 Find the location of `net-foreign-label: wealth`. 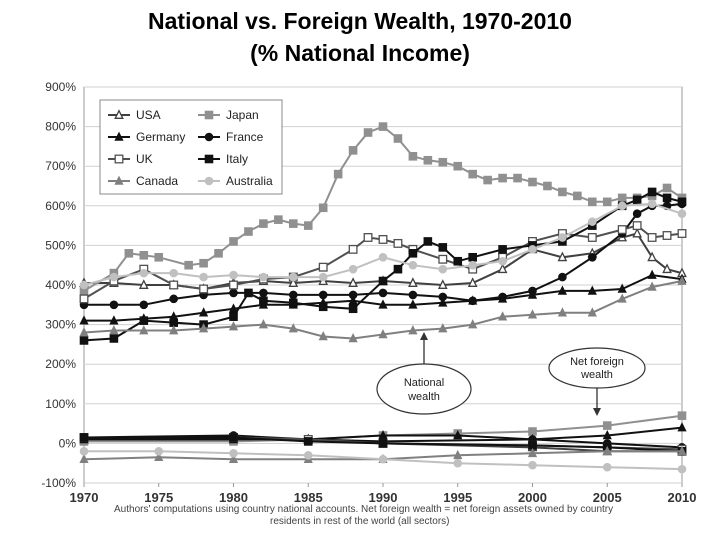

net-foreign-label: wealth is located at coordinates (596, 375).